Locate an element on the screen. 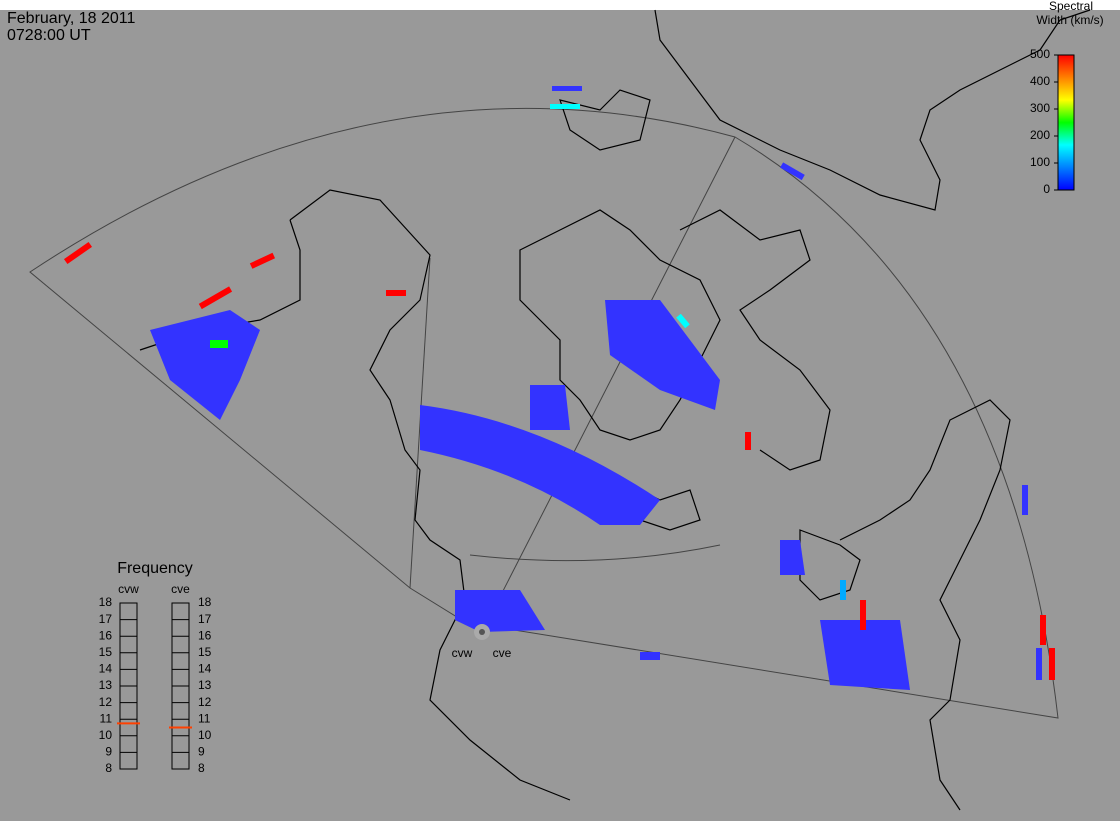 The width and height of the screenshot is (1120, 821). colorbar-tick-label: 300 is located at coordinates (1040, 108).